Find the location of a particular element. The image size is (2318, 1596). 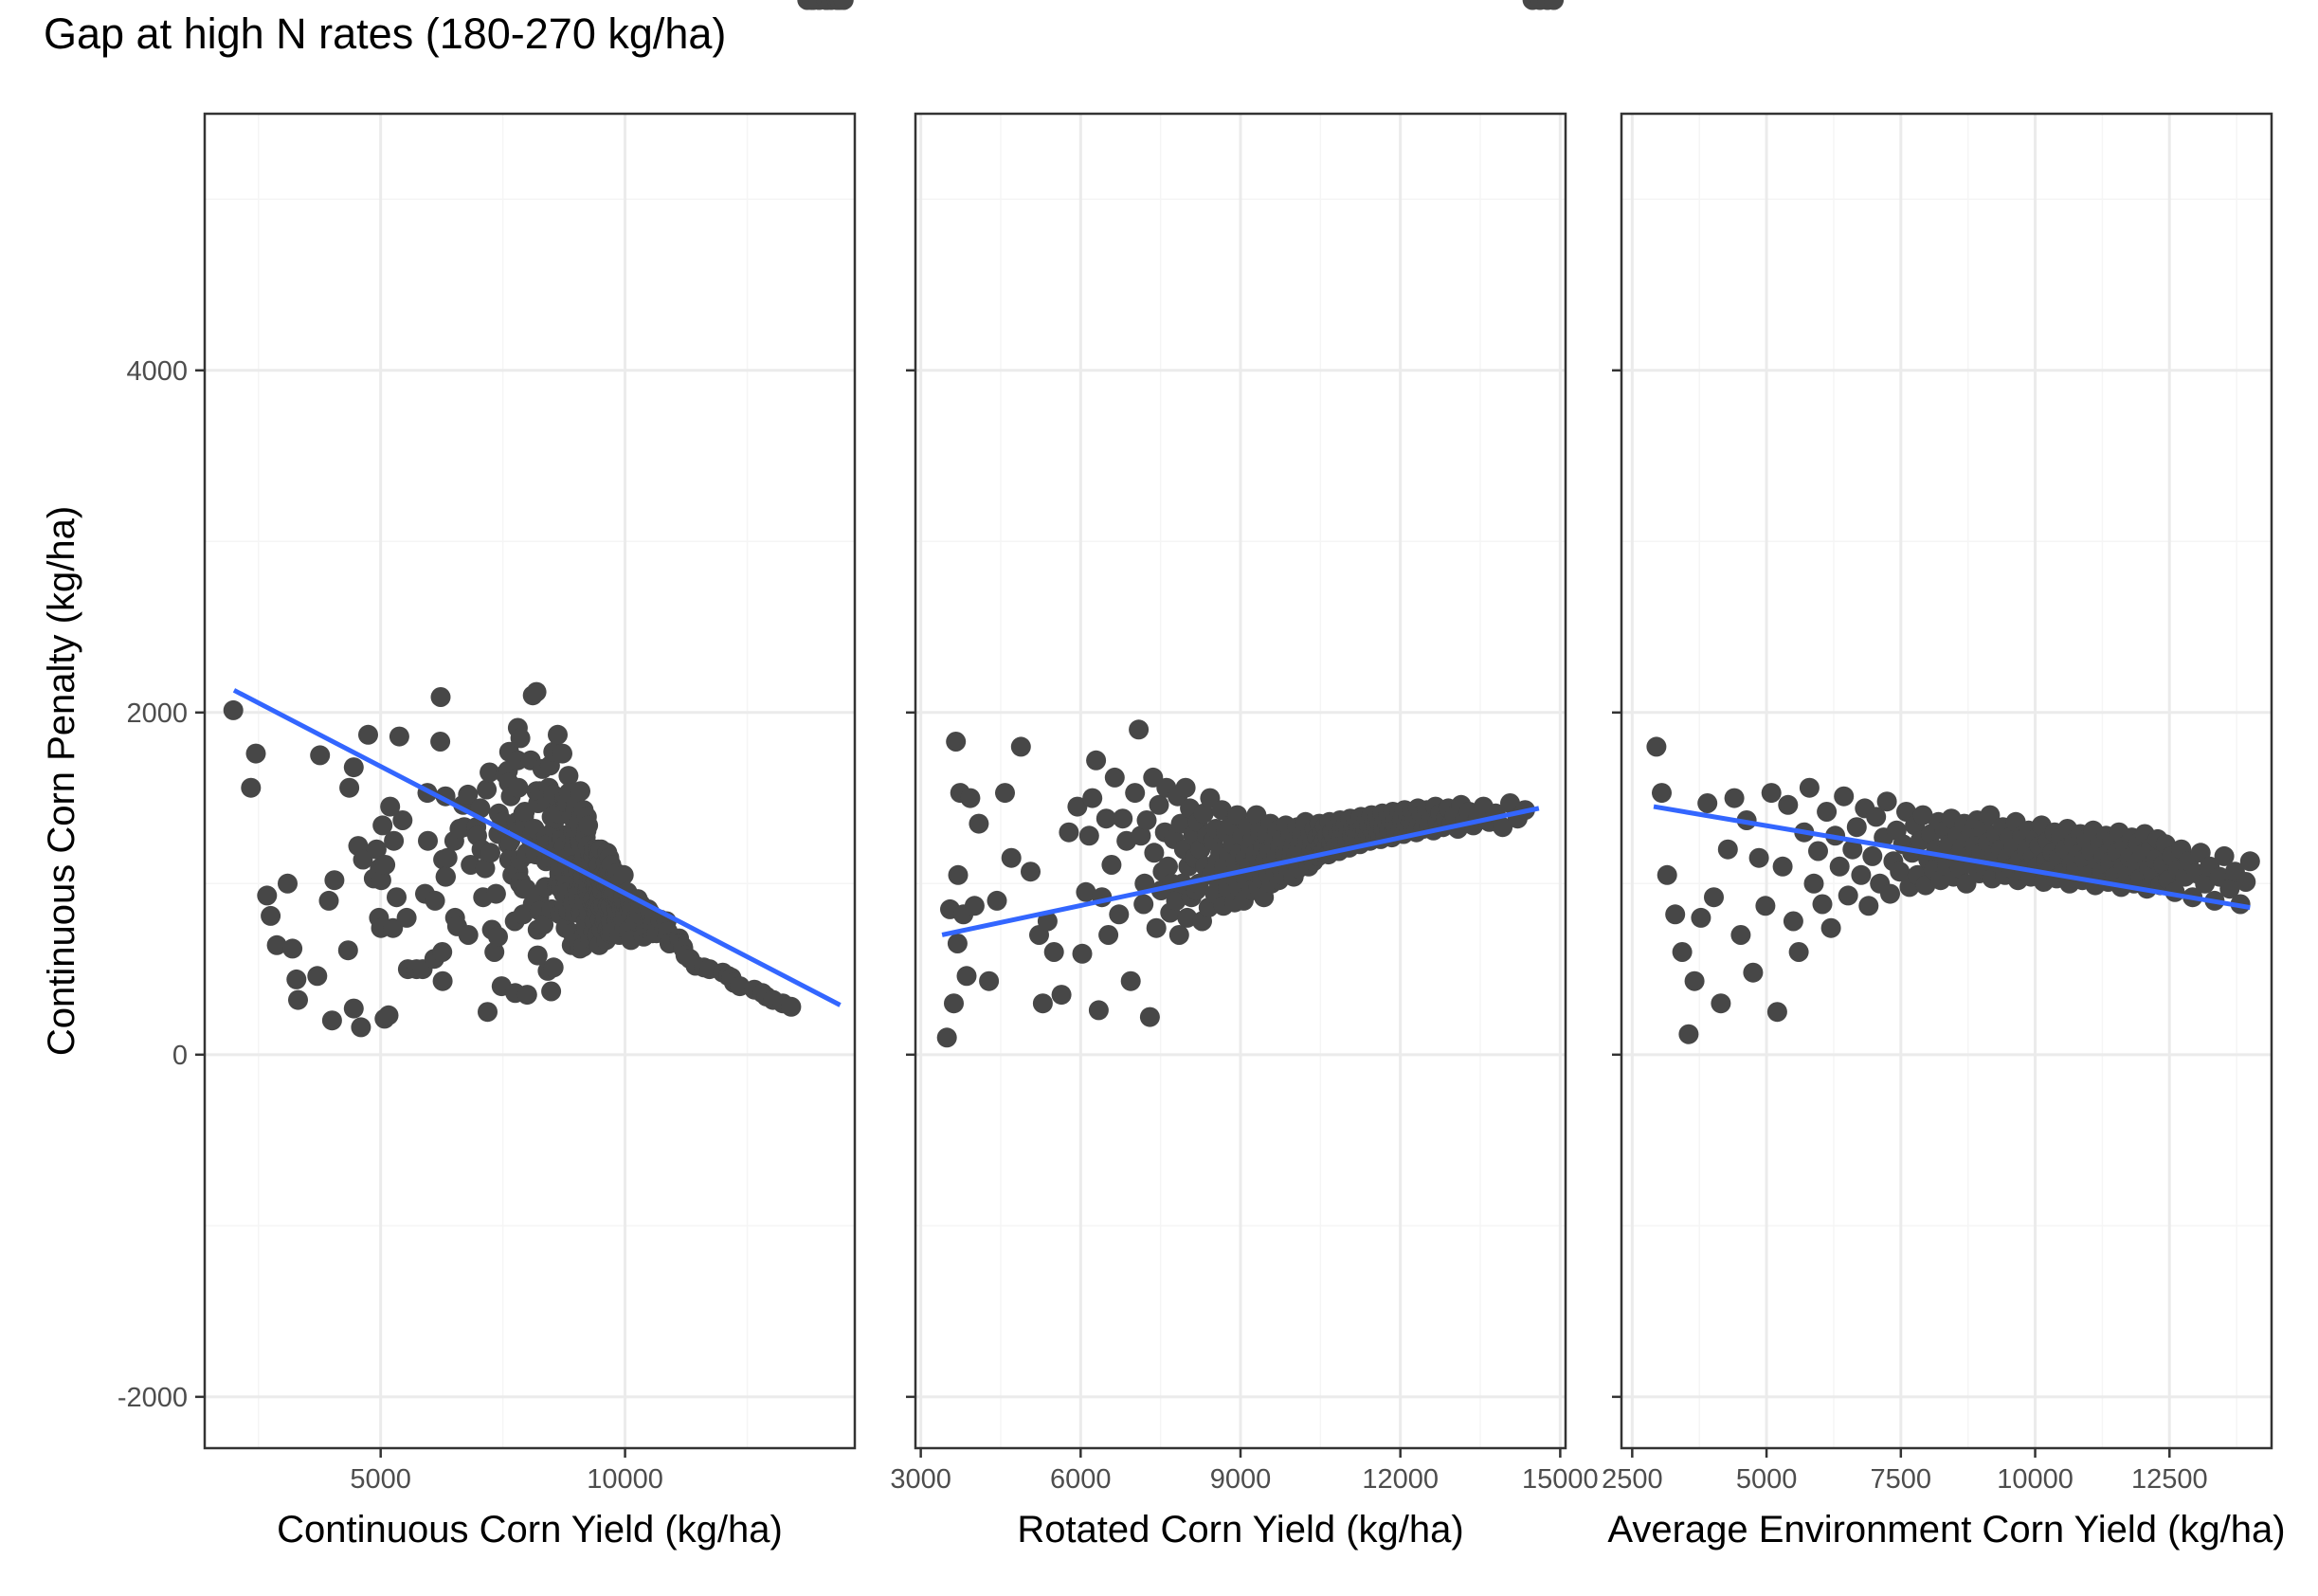

x-tick-label: 2500 is located at coordinates (1632, 1480).